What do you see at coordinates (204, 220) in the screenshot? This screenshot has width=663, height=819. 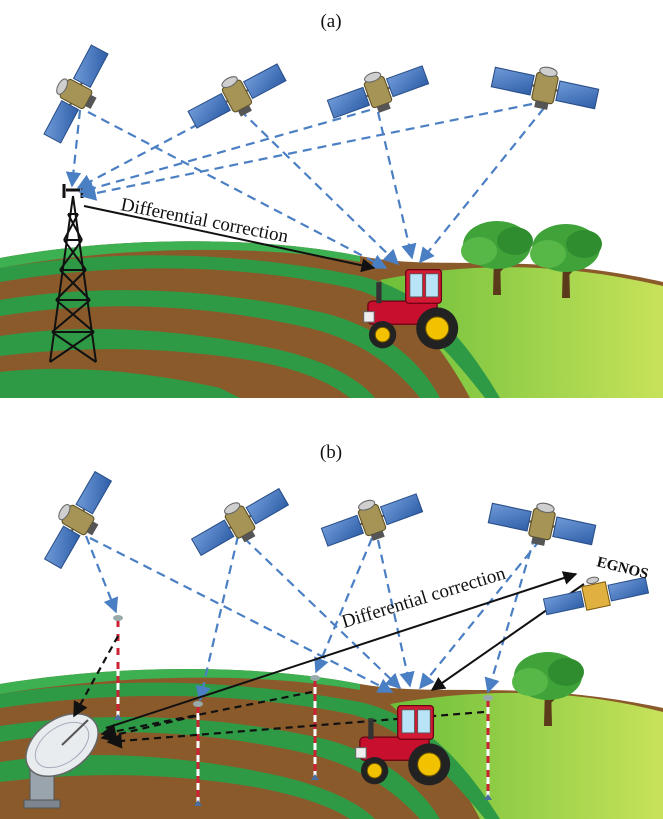 I see `correction-label-a: Differential correction` at bounding box center [204, 220].